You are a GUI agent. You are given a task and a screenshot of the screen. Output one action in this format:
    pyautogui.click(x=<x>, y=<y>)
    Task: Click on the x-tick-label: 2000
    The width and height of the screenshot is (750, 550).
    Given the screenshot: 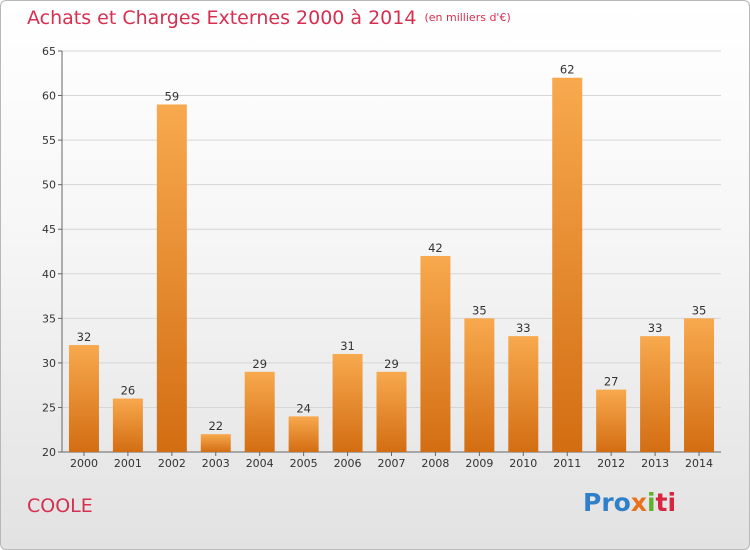 What is the action you would take?
    pyautogui.click(x=84, y=463)
    